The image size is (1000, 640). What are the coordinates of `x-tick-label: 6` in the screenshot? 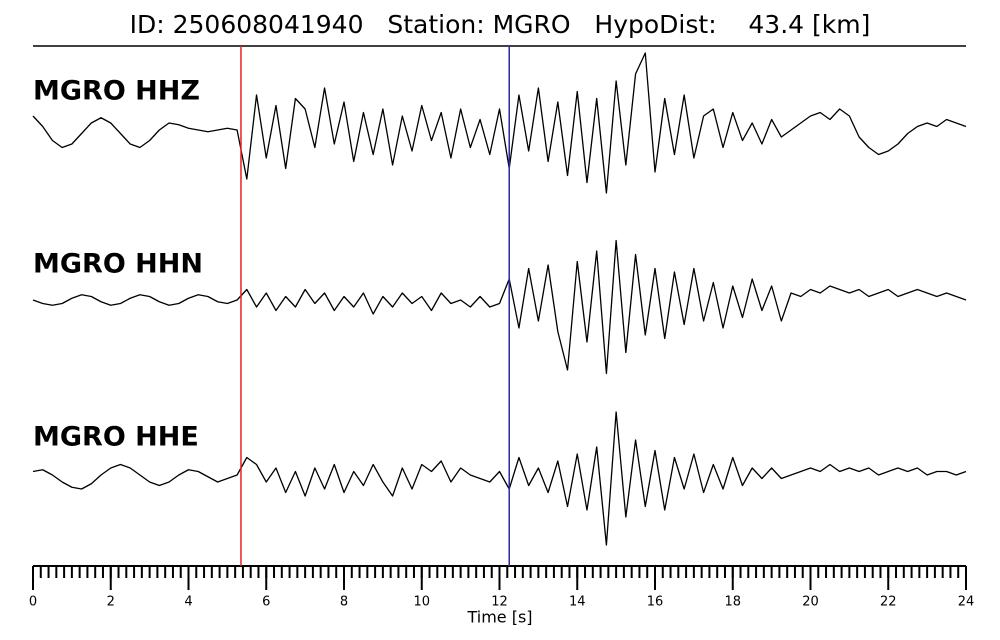 It's located at (266, 602).